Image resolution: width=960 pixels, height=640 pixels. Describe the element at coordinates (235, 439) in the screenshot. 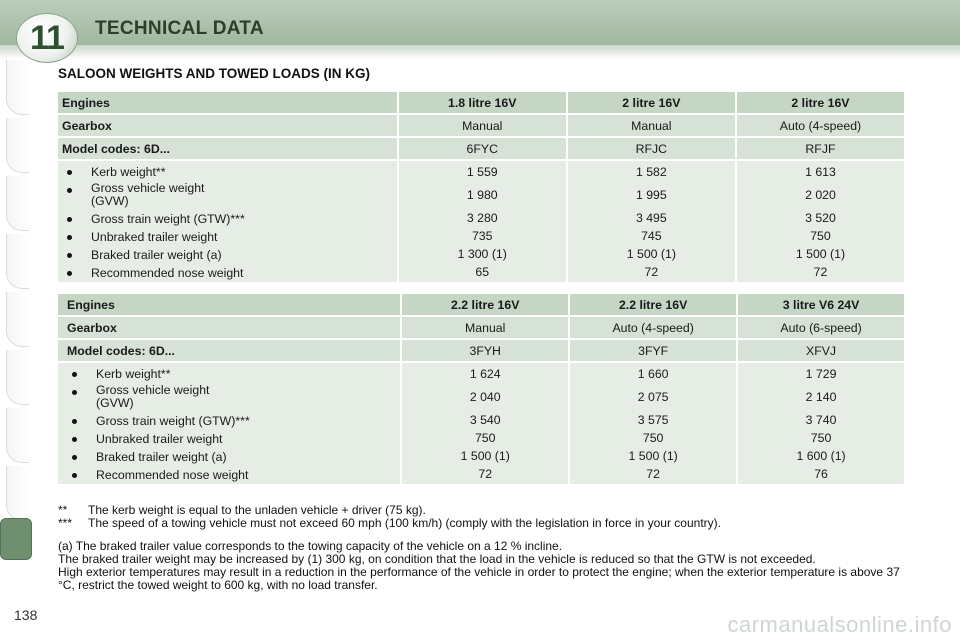

I see `list-item: Unbraked trailer weight` at that location.